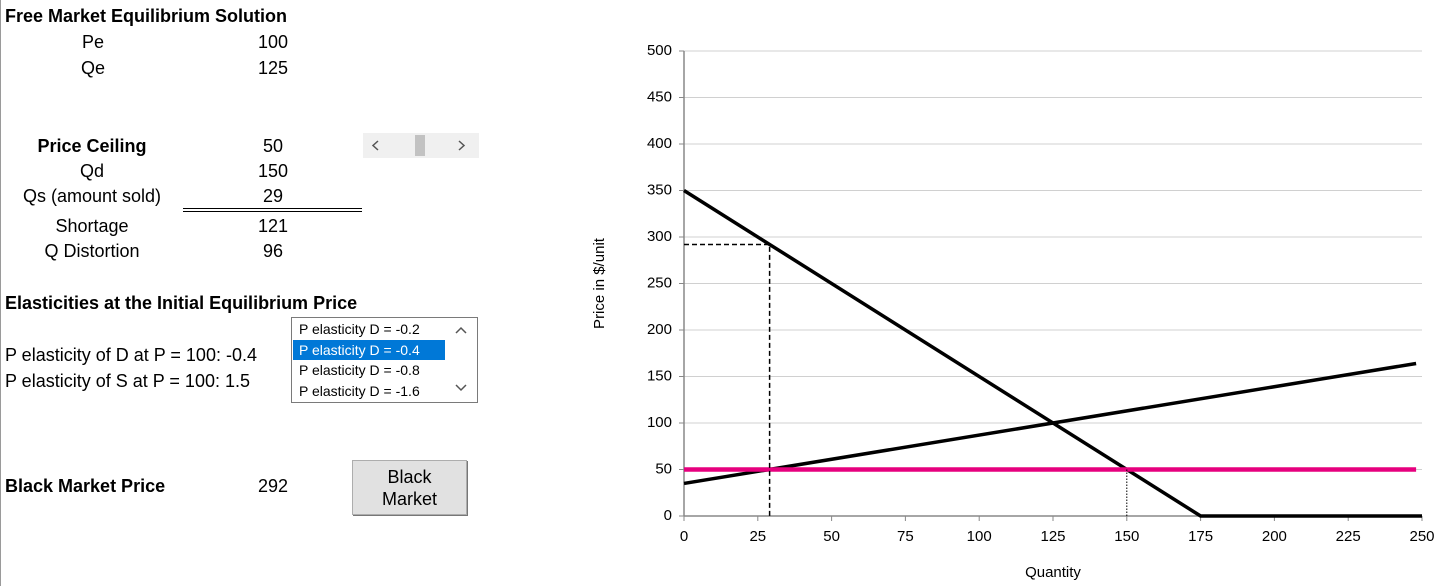 This screenshot has width=1442, height=586. Describe the element at coordinates (127, 381) in the screenshot. I see `elasticity-line: P elasticity of S at P = 100: 1.5` at that location.